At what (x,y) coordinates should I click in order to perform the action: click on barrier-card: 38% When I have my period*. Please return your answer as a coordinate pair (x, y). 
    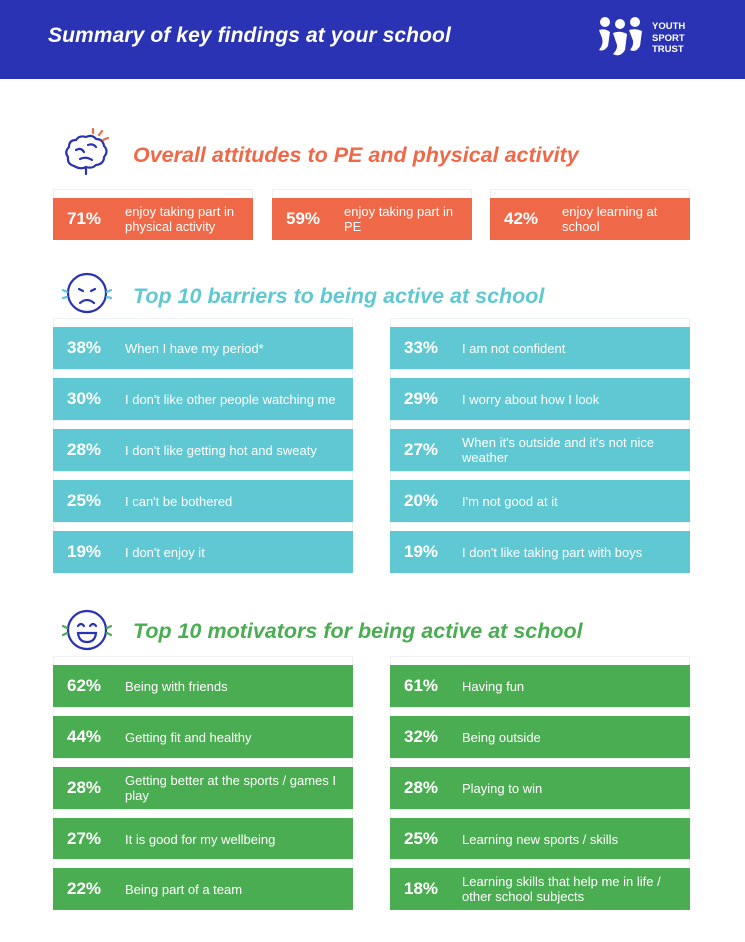
    Looking at the image, I should click on (203, 343).